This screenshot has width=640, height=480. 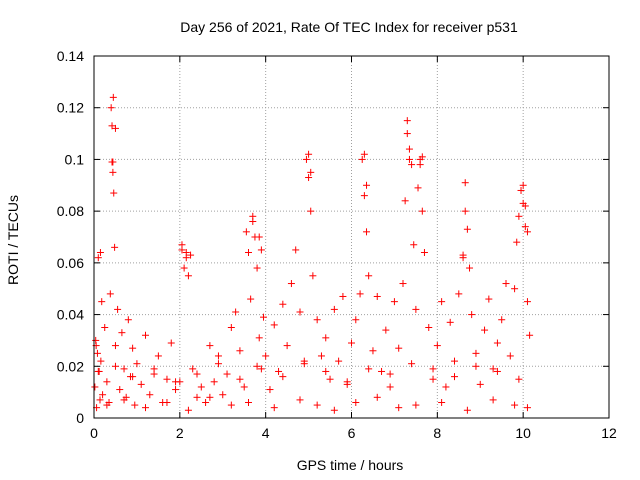 What do you see at coordinates (609, 433) in the screenshot?
I see `x-tick-label: 12` at bounding box center [609, 433].